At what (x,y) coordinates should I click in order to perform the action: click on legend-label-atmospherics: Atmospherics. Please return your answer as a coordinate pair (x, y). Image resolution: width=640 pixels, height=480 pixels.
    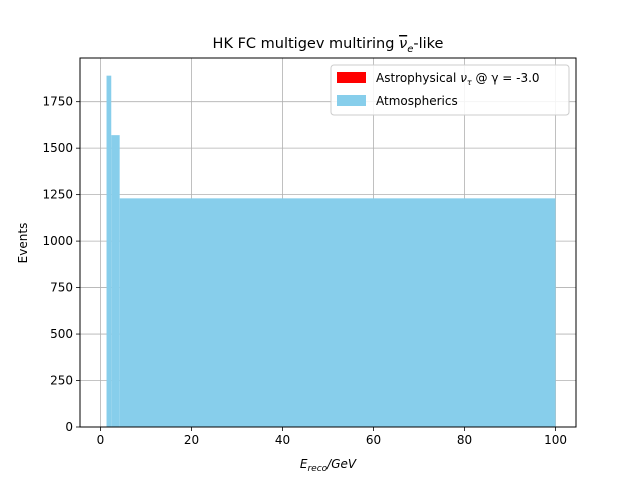
    Looking at the image, I should click on (417, 101).